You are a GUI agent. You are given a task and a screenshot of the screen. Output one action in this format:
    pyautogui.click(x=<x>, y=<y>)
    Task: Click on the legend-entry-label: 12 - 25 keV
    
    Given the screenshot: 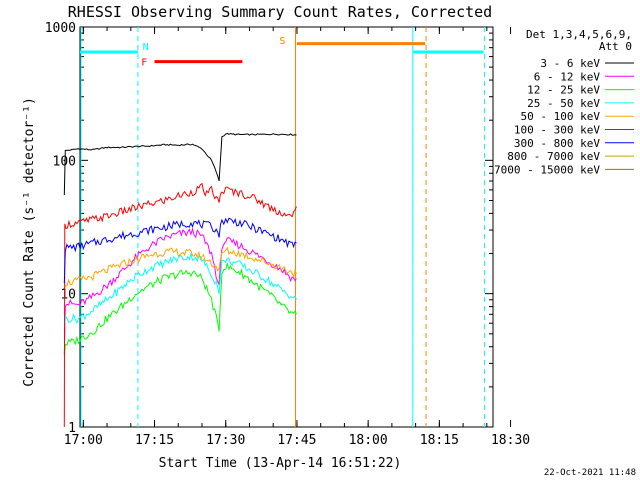 What is the action you would take?
    pyautogui.click(x=563, y=90)
    